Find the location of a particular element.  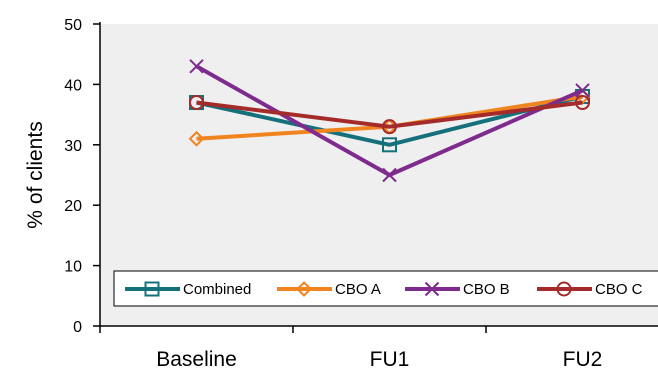

y-tick-label: 40 is located at coordinates (73, 85).